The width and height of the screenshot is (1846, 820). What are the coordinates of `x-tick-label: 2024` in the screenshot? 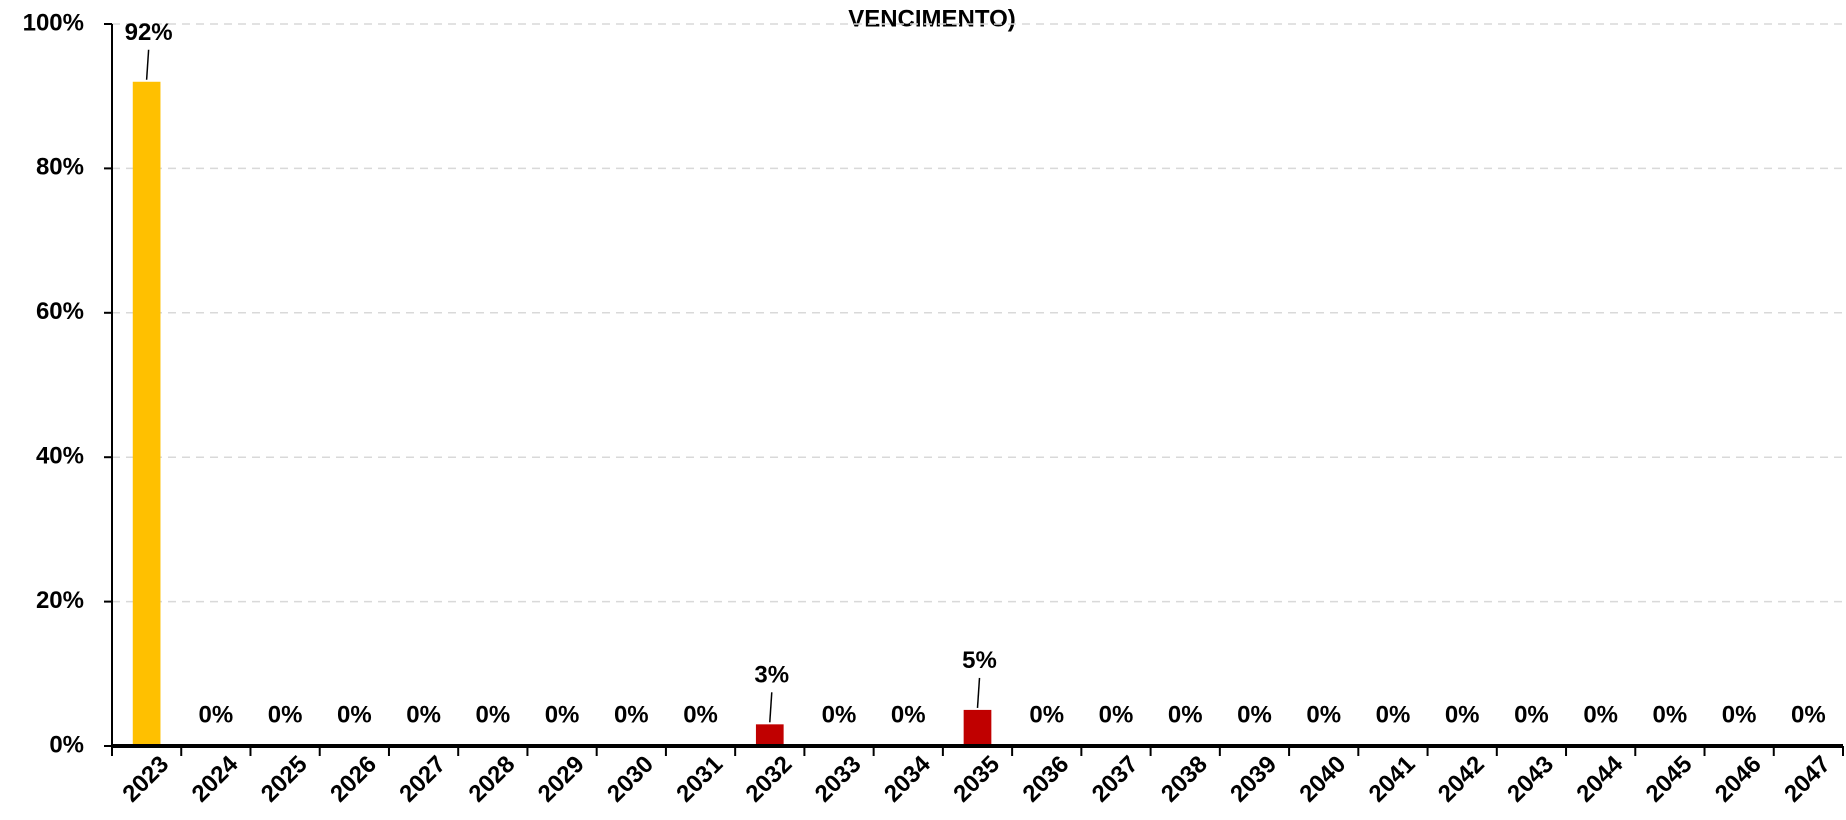 It's located at (215, 778).